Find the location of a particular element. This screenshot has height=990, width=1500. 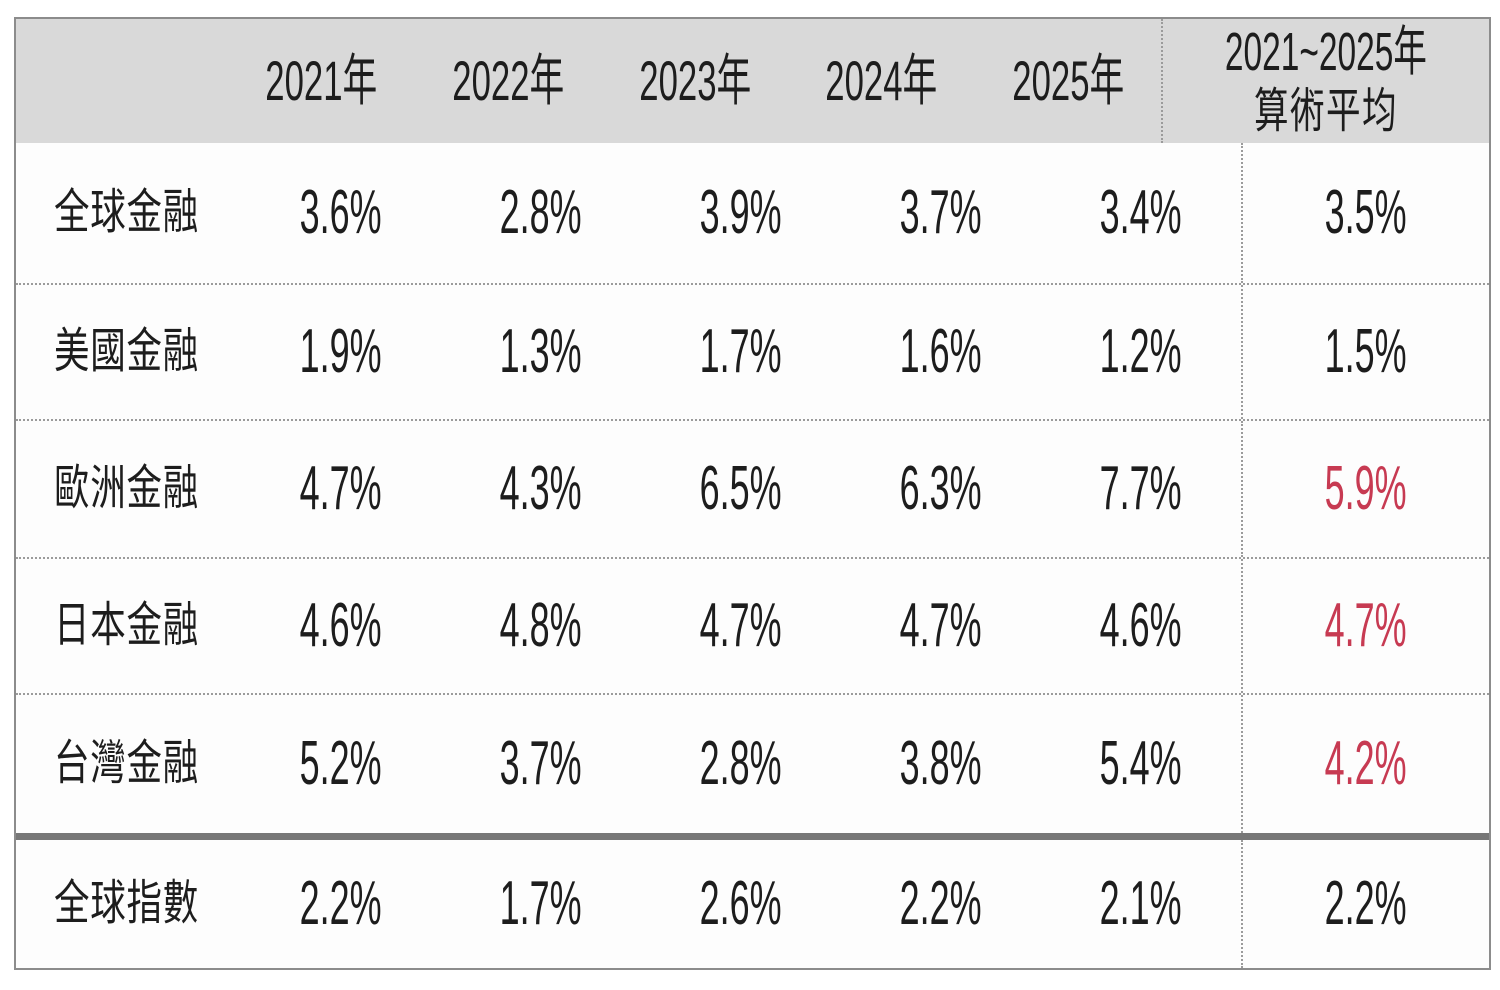

value: 3.6% is located at coordinates (341, 212).